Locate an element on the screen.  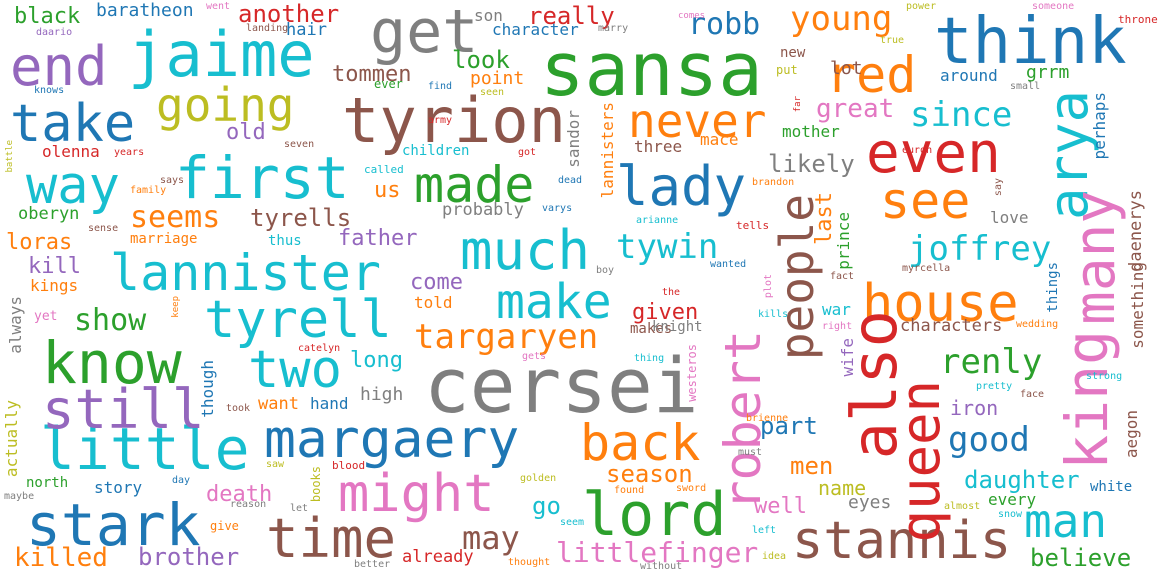
word-day: day is located at coordinates (181, 480).